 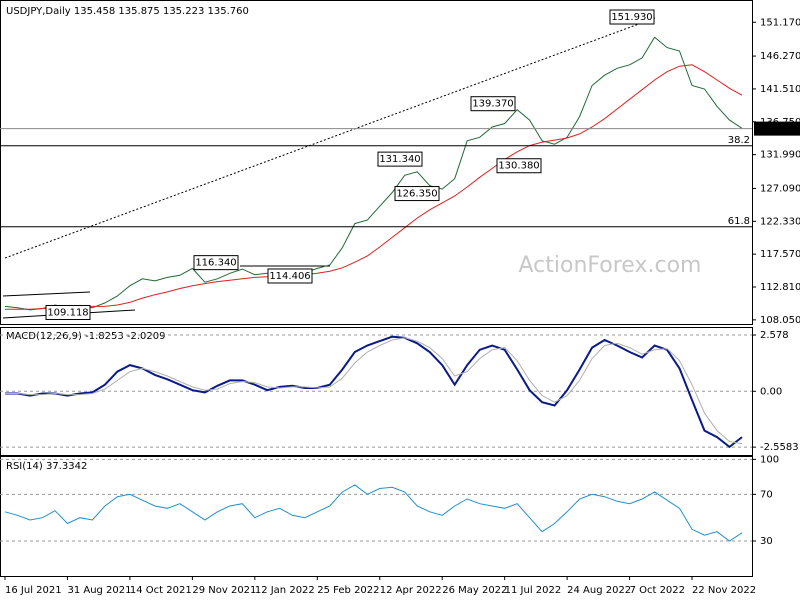 What do you see at coordinates (86, 336) in the screenshot?
I see `macd-title: MACD(12,26,9) -1.8253 -2.0209` at bounding box center [86, 336].